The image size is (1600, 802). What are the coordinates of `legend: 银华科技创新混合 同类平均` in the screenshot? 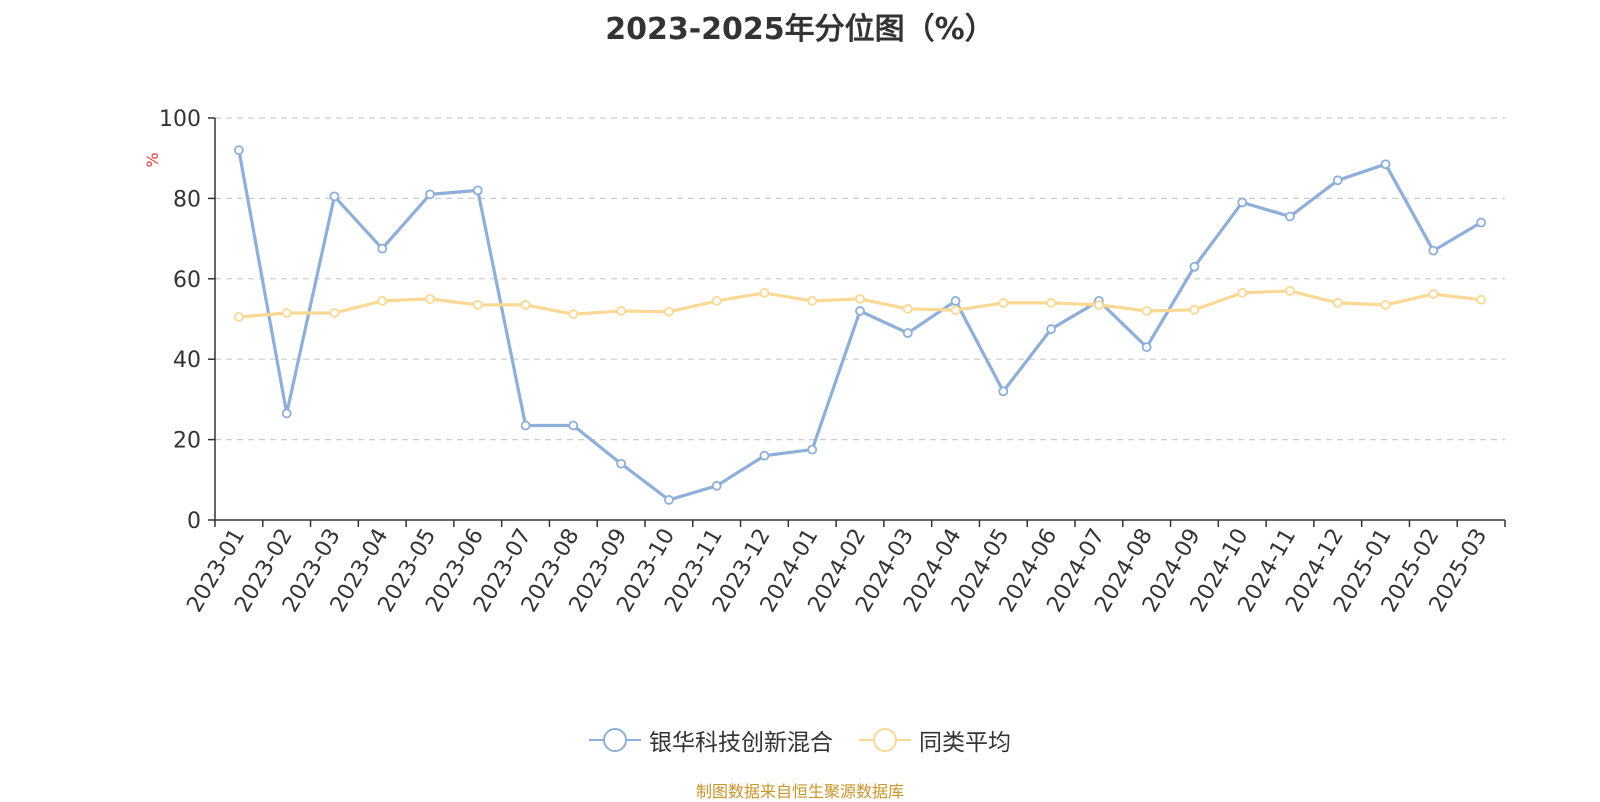 It's located at (800, 740).